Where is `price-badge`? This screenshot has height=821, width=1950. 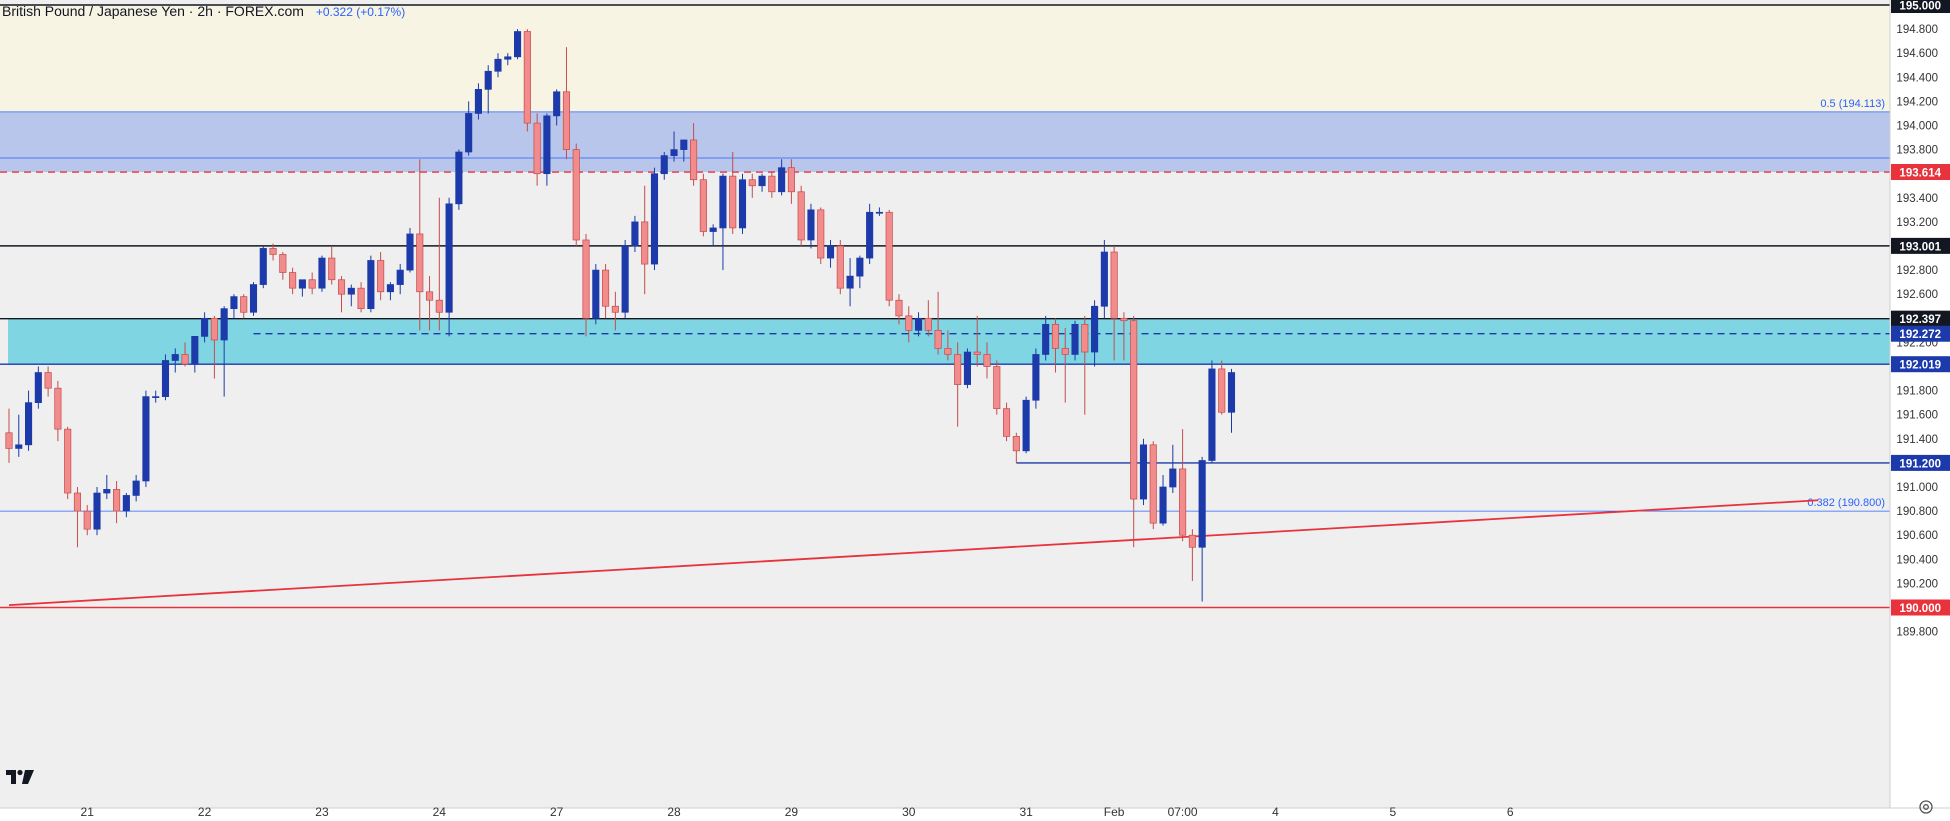 price-badge is located at coordinates (1920, 333).